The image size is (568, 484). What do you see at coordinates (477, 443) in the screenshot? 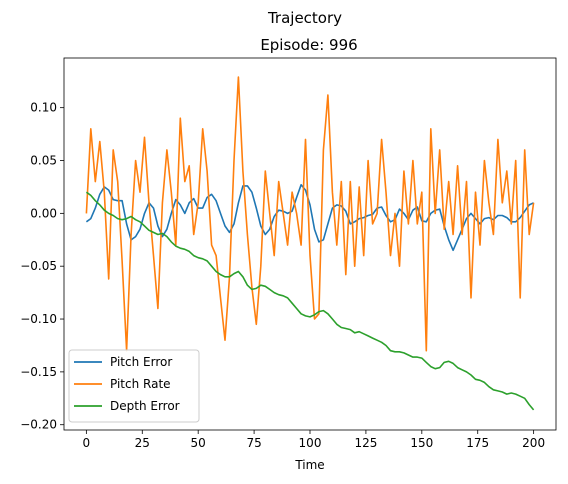
I see `x-tick-label: 175` at bounding box center [477, 443].